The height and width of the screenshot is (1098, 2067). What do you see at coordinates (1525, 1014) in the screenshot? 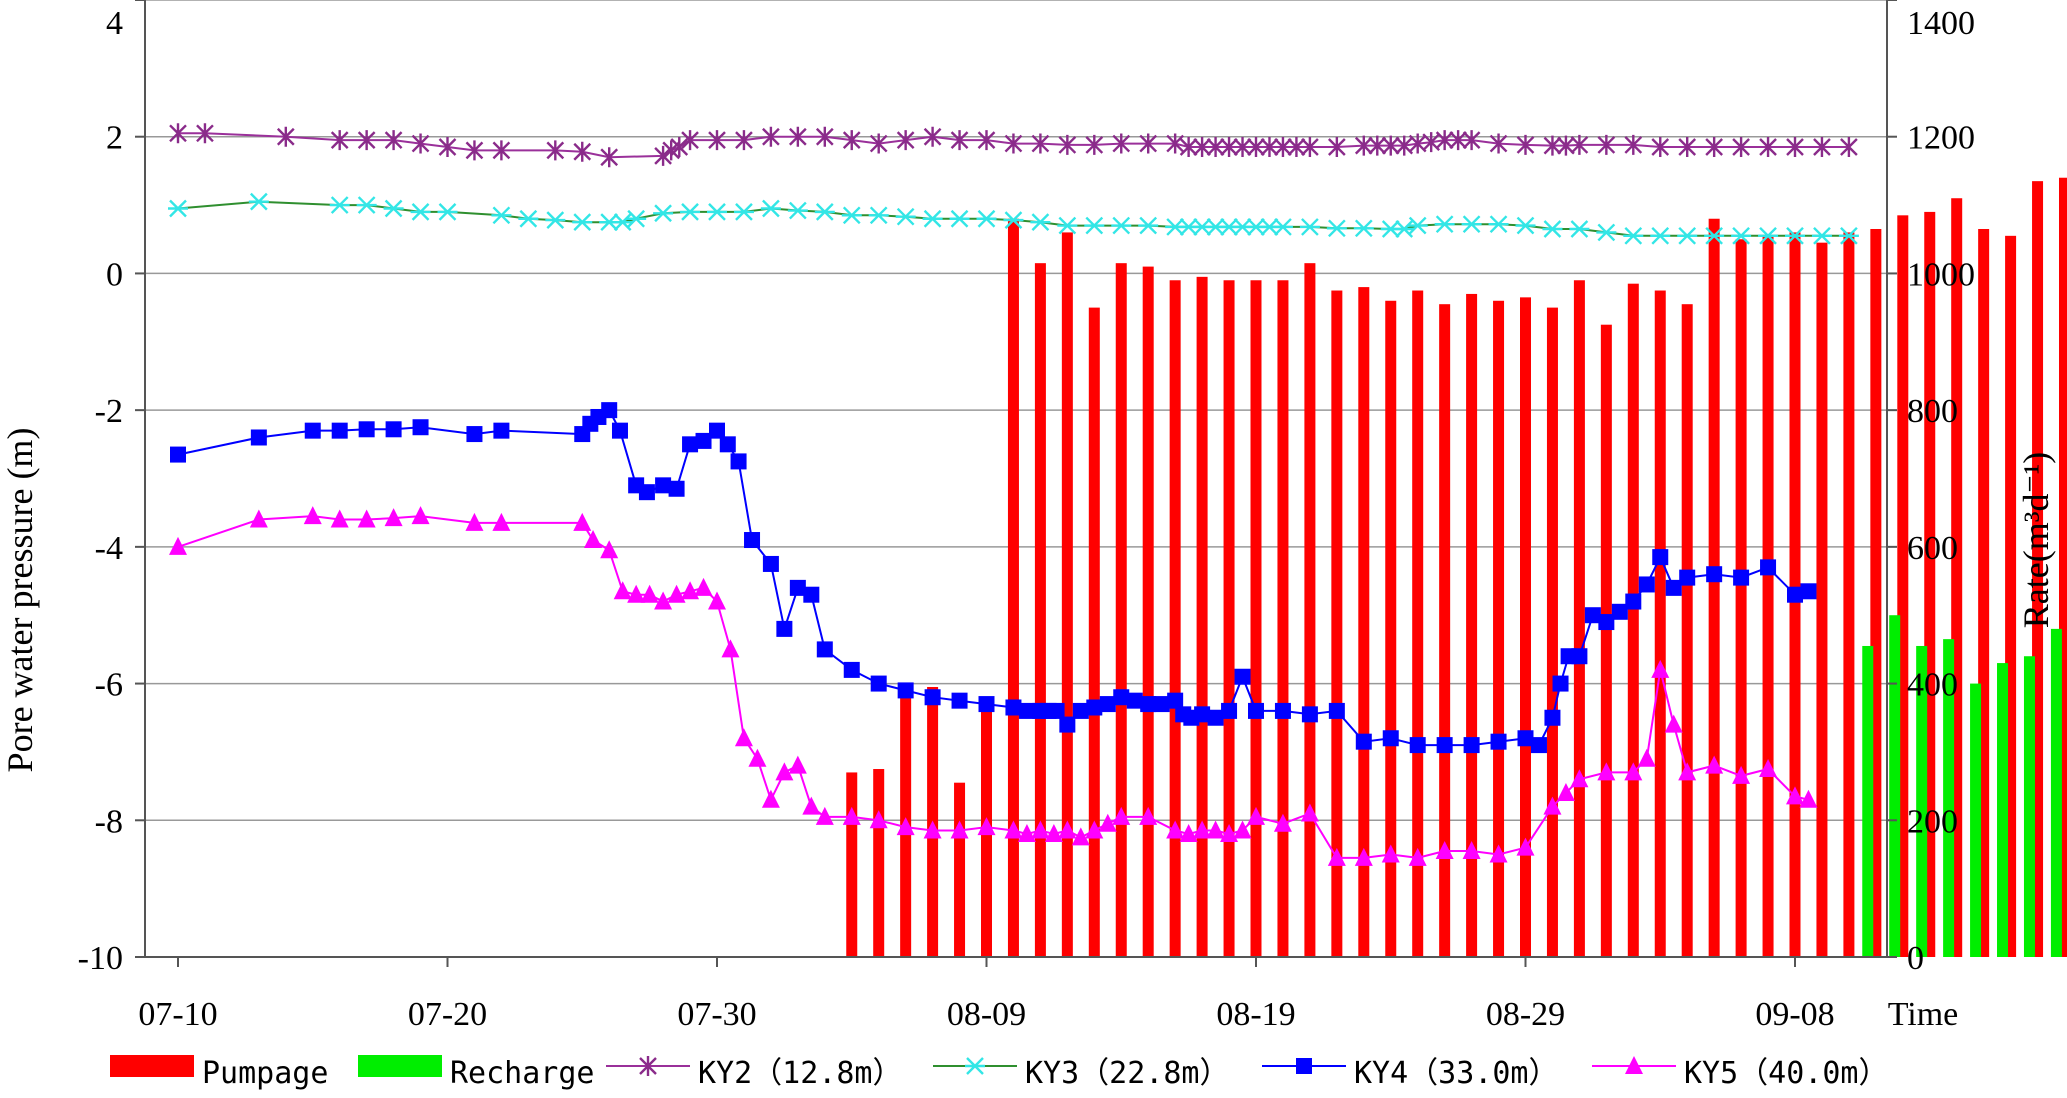
I see `x-tick-label: 08-29` at bounding box center [1525, 1014].